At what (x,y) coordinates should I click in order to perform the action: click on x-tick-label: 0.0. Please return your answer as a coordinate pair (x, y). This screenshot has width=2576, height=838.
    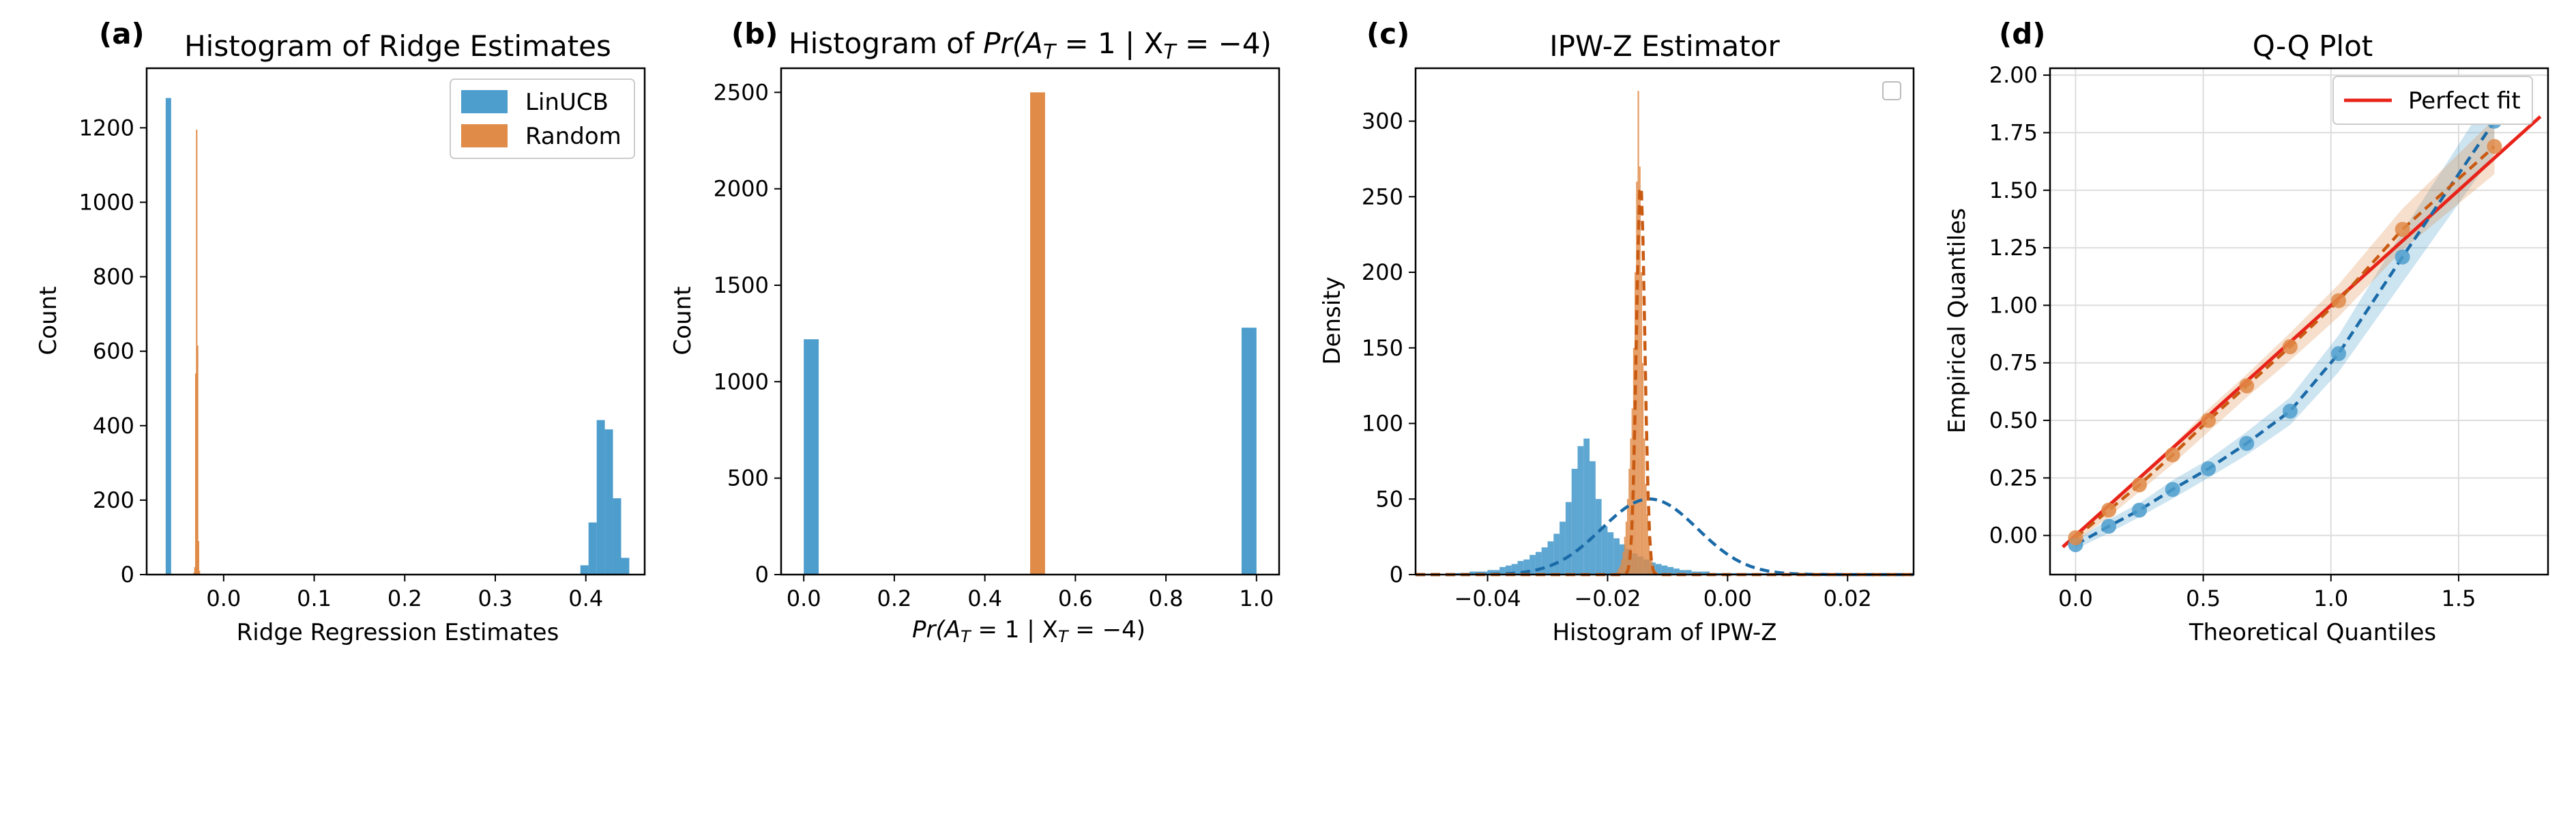
    Looking at the image, I should click on (804, 598).